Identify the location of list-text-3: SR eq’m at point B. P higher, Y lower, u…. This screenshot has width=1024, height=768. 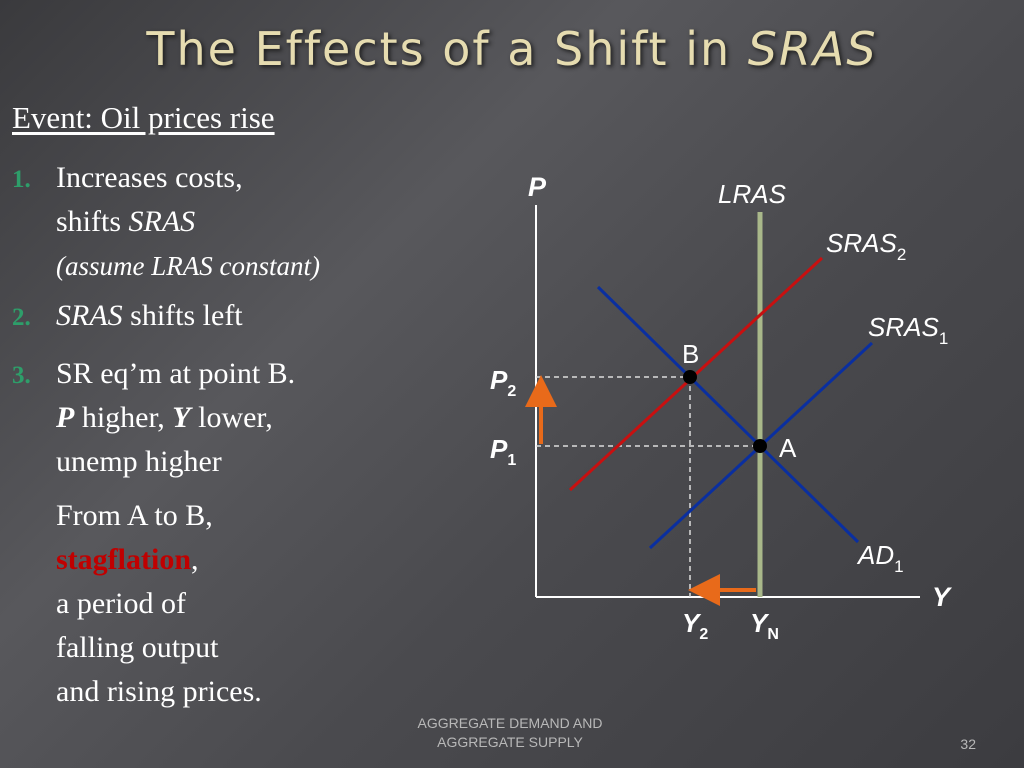
(175, 418).